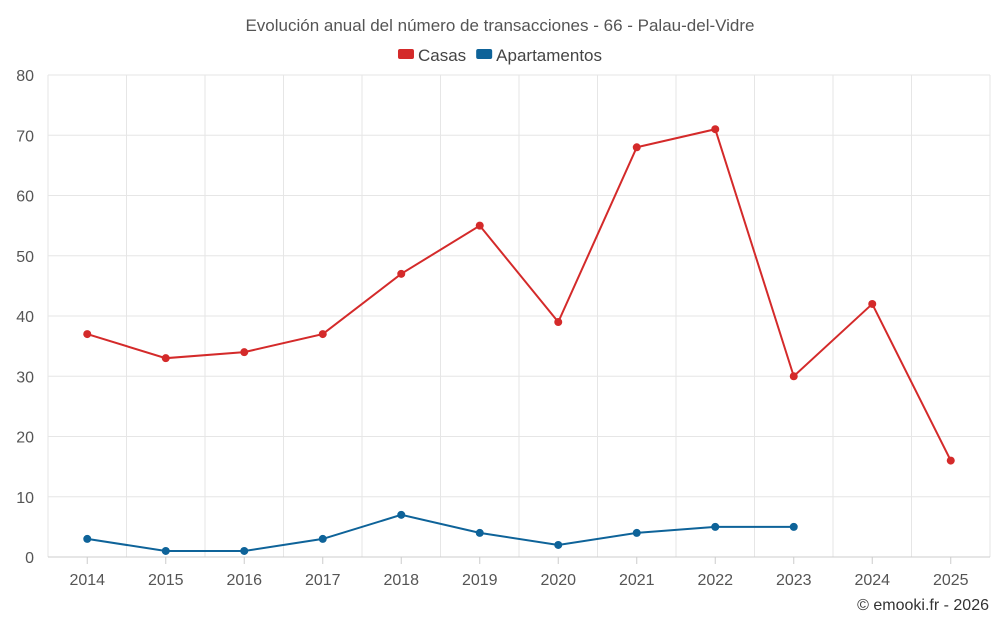  Describe the element at coordinates (25, 377) in the screenshot. I see `y-tick-label: 30` at that location.